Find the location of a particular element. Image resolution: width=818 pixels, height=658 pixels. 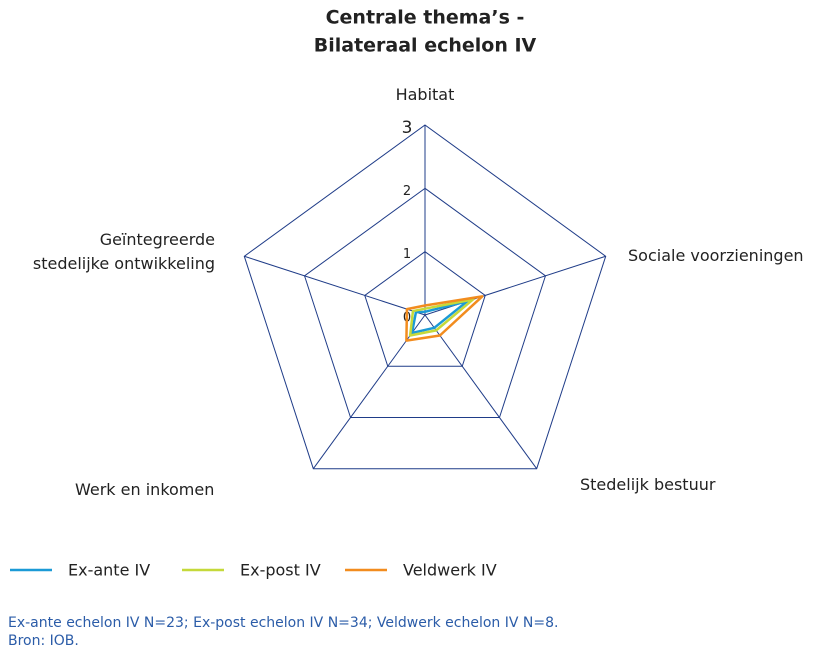

category-label: Stedelijk bestuur is located at coordinates (648, 484).